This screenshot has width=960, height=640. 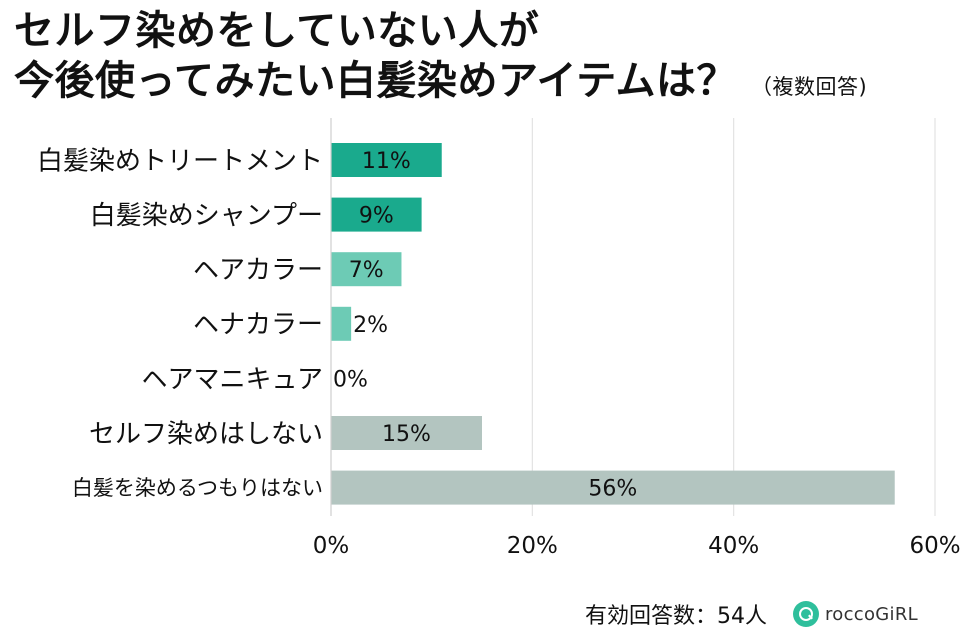 What do you see at coordinates (871, 614) in the screenshot?
I see `brand-name: roccoGiRL` at bounding box center [871, 614].